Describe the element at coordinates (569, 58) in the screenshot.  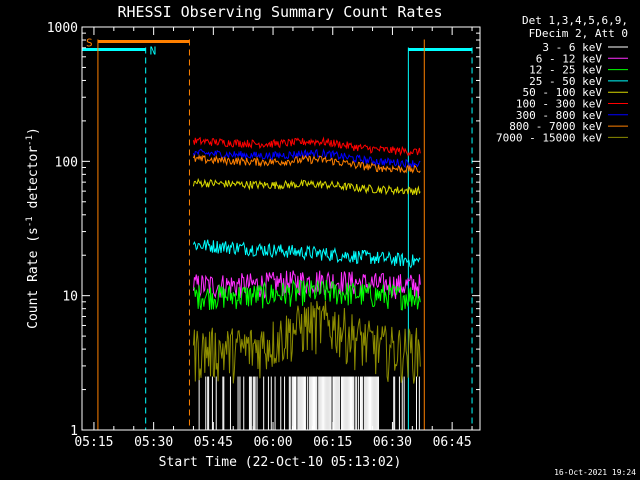
I see `legend-label-1: 6 - 12 keV` at that location.